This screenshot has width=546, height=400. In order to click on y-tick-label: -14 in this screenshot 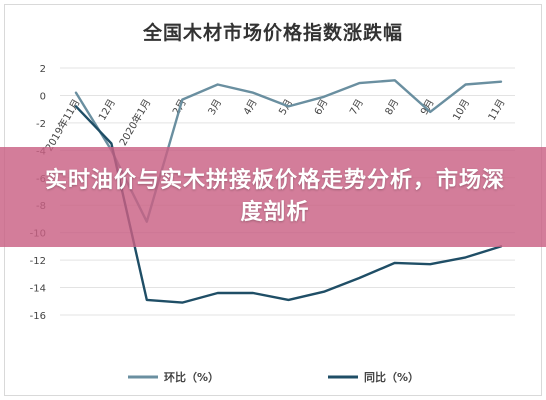, I will do `click(38, 289)`.